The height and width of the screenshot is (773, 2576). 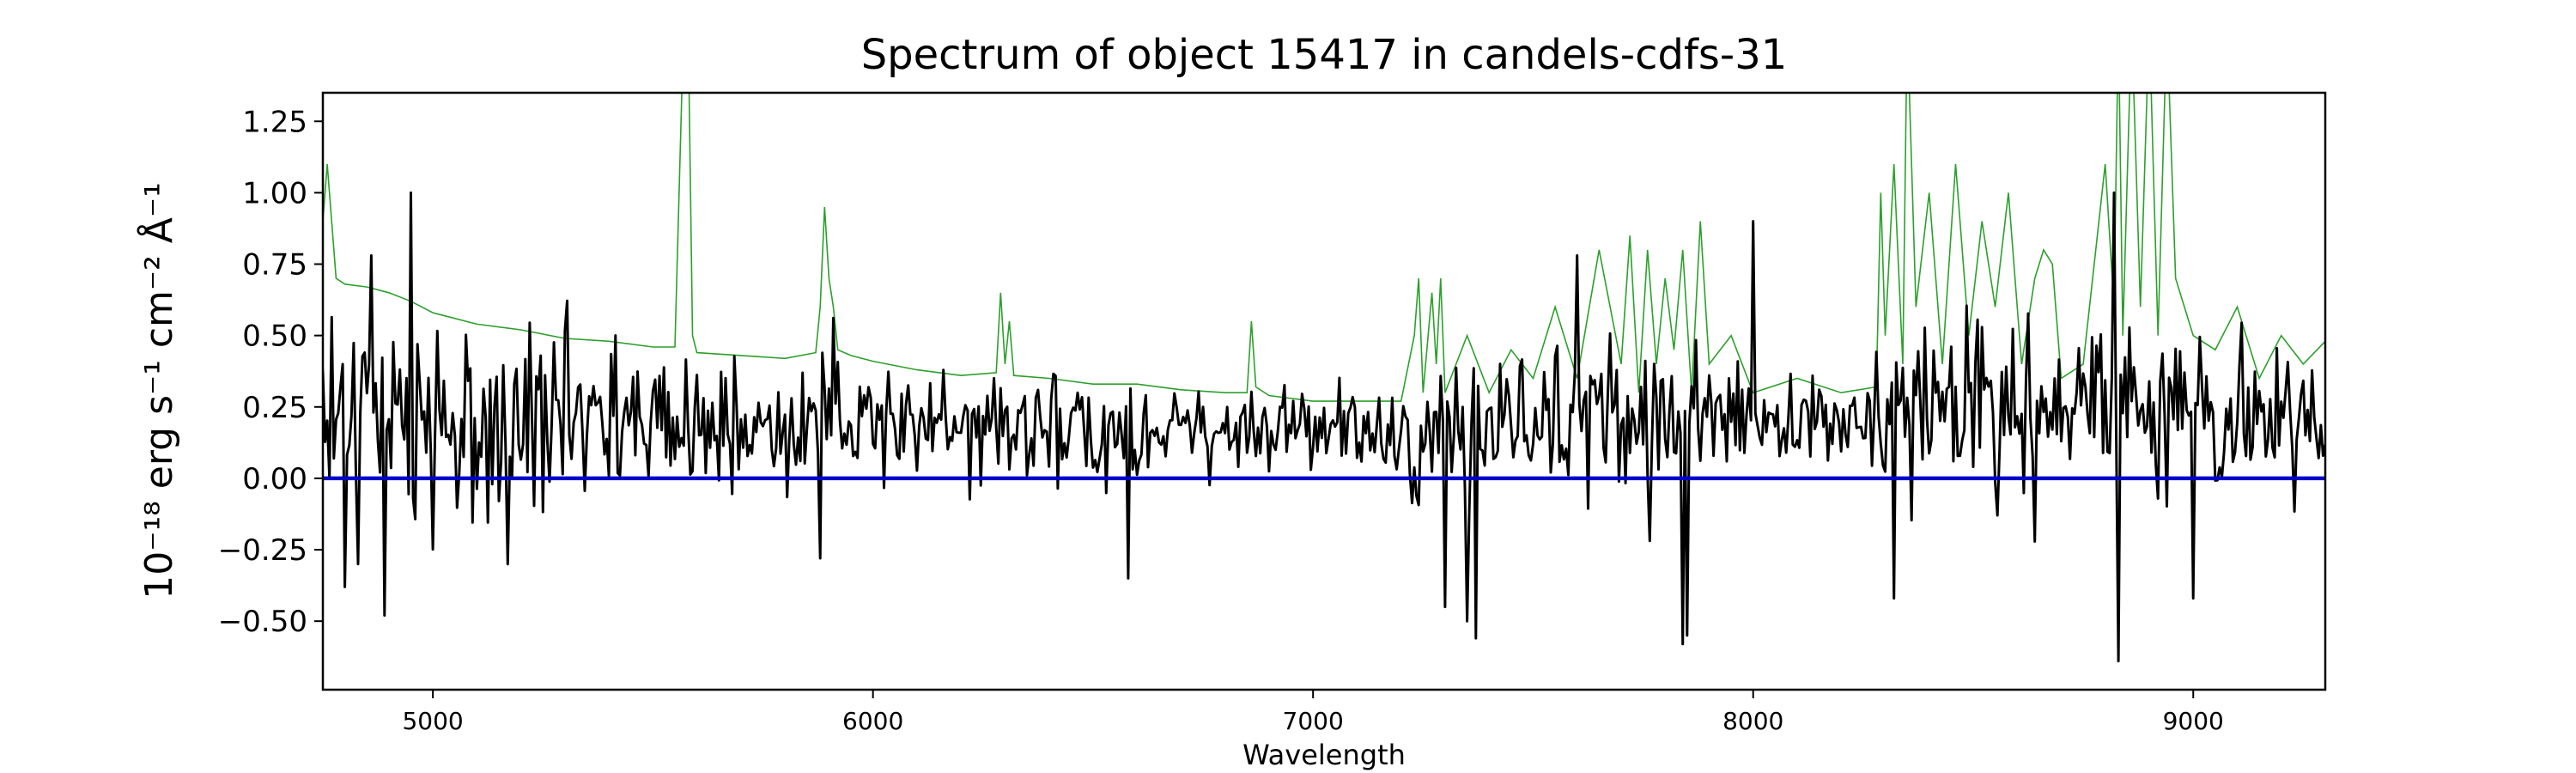 I want to click on x-axis-label: Wavelength, so click(x=1324, y=755).